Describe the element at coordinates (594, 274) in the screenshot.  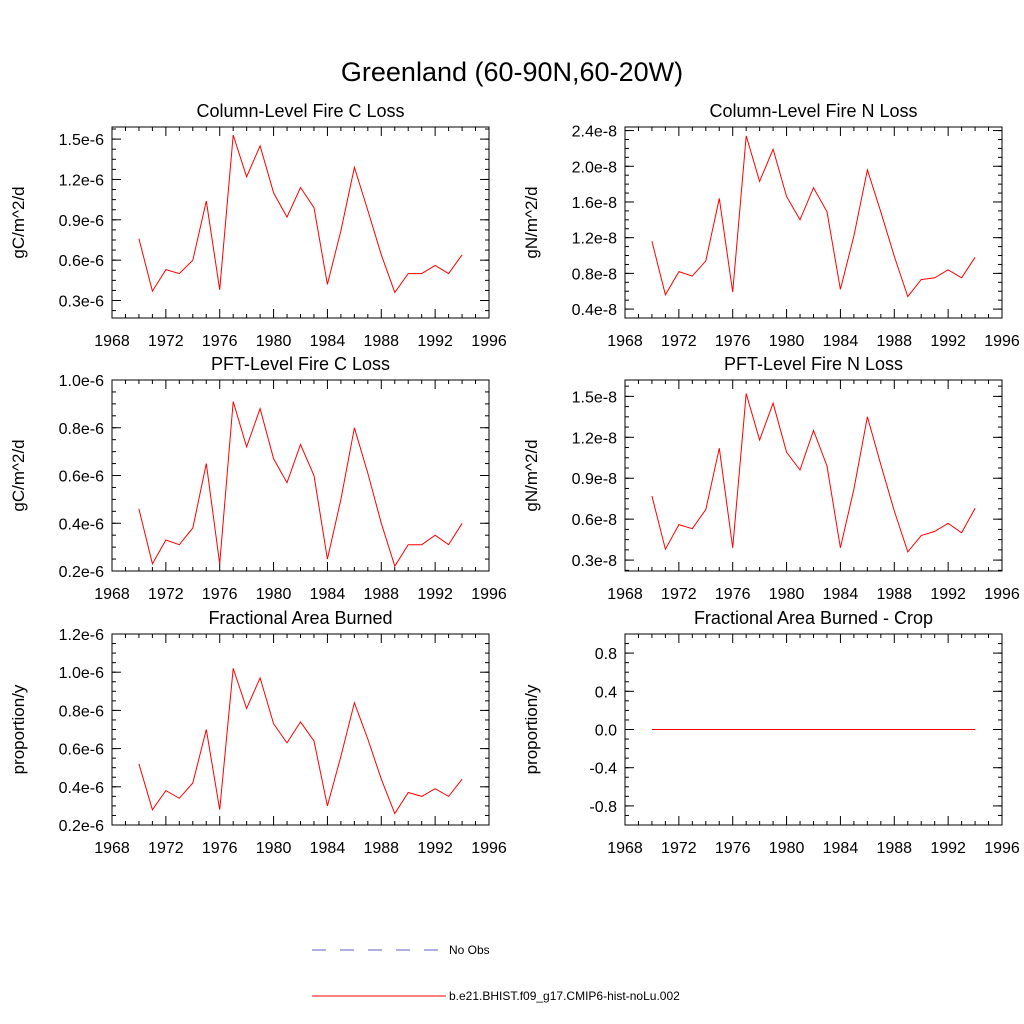
I see `y-tick-label: 0.8e-8` at that location.